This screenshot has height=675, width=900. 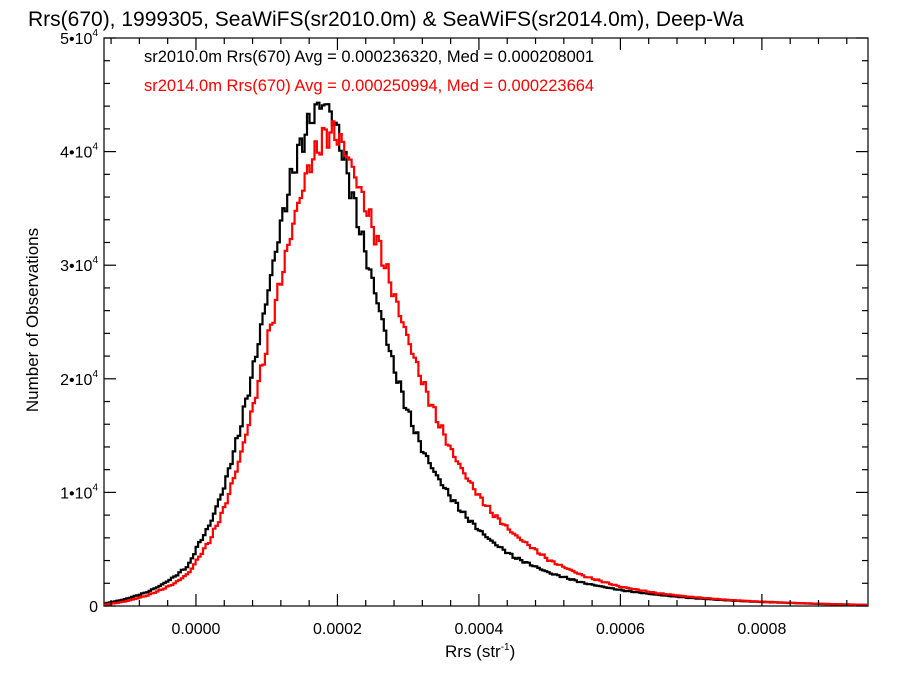 What do you see at coordinates (761, 629) in the screenshot?
I see `x-tick-label: 0.0008` at bounding box center [761, 629].